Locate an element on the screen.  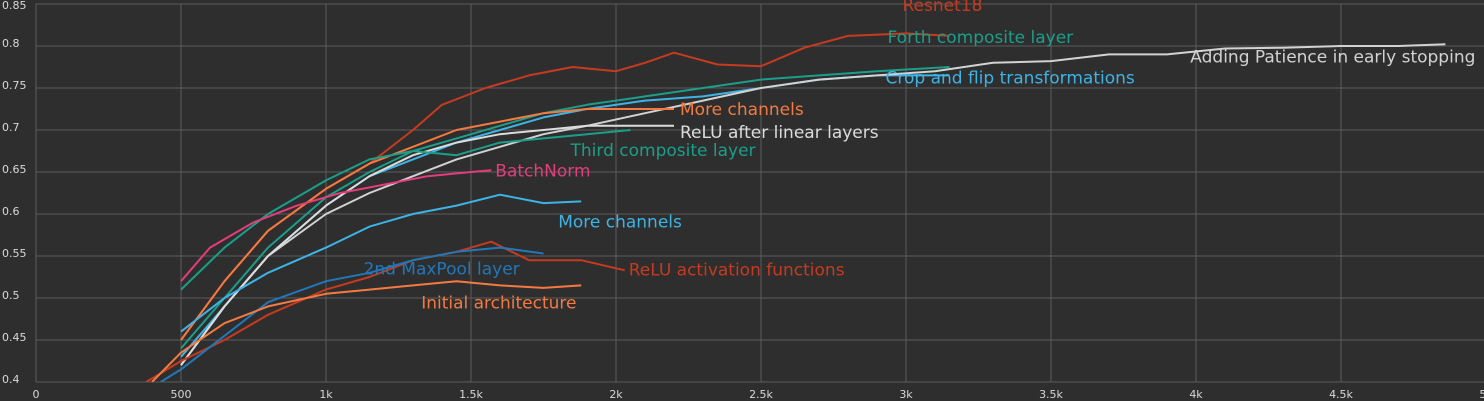
y-tick-label: 0.65 is located at coordinates (14, 169).